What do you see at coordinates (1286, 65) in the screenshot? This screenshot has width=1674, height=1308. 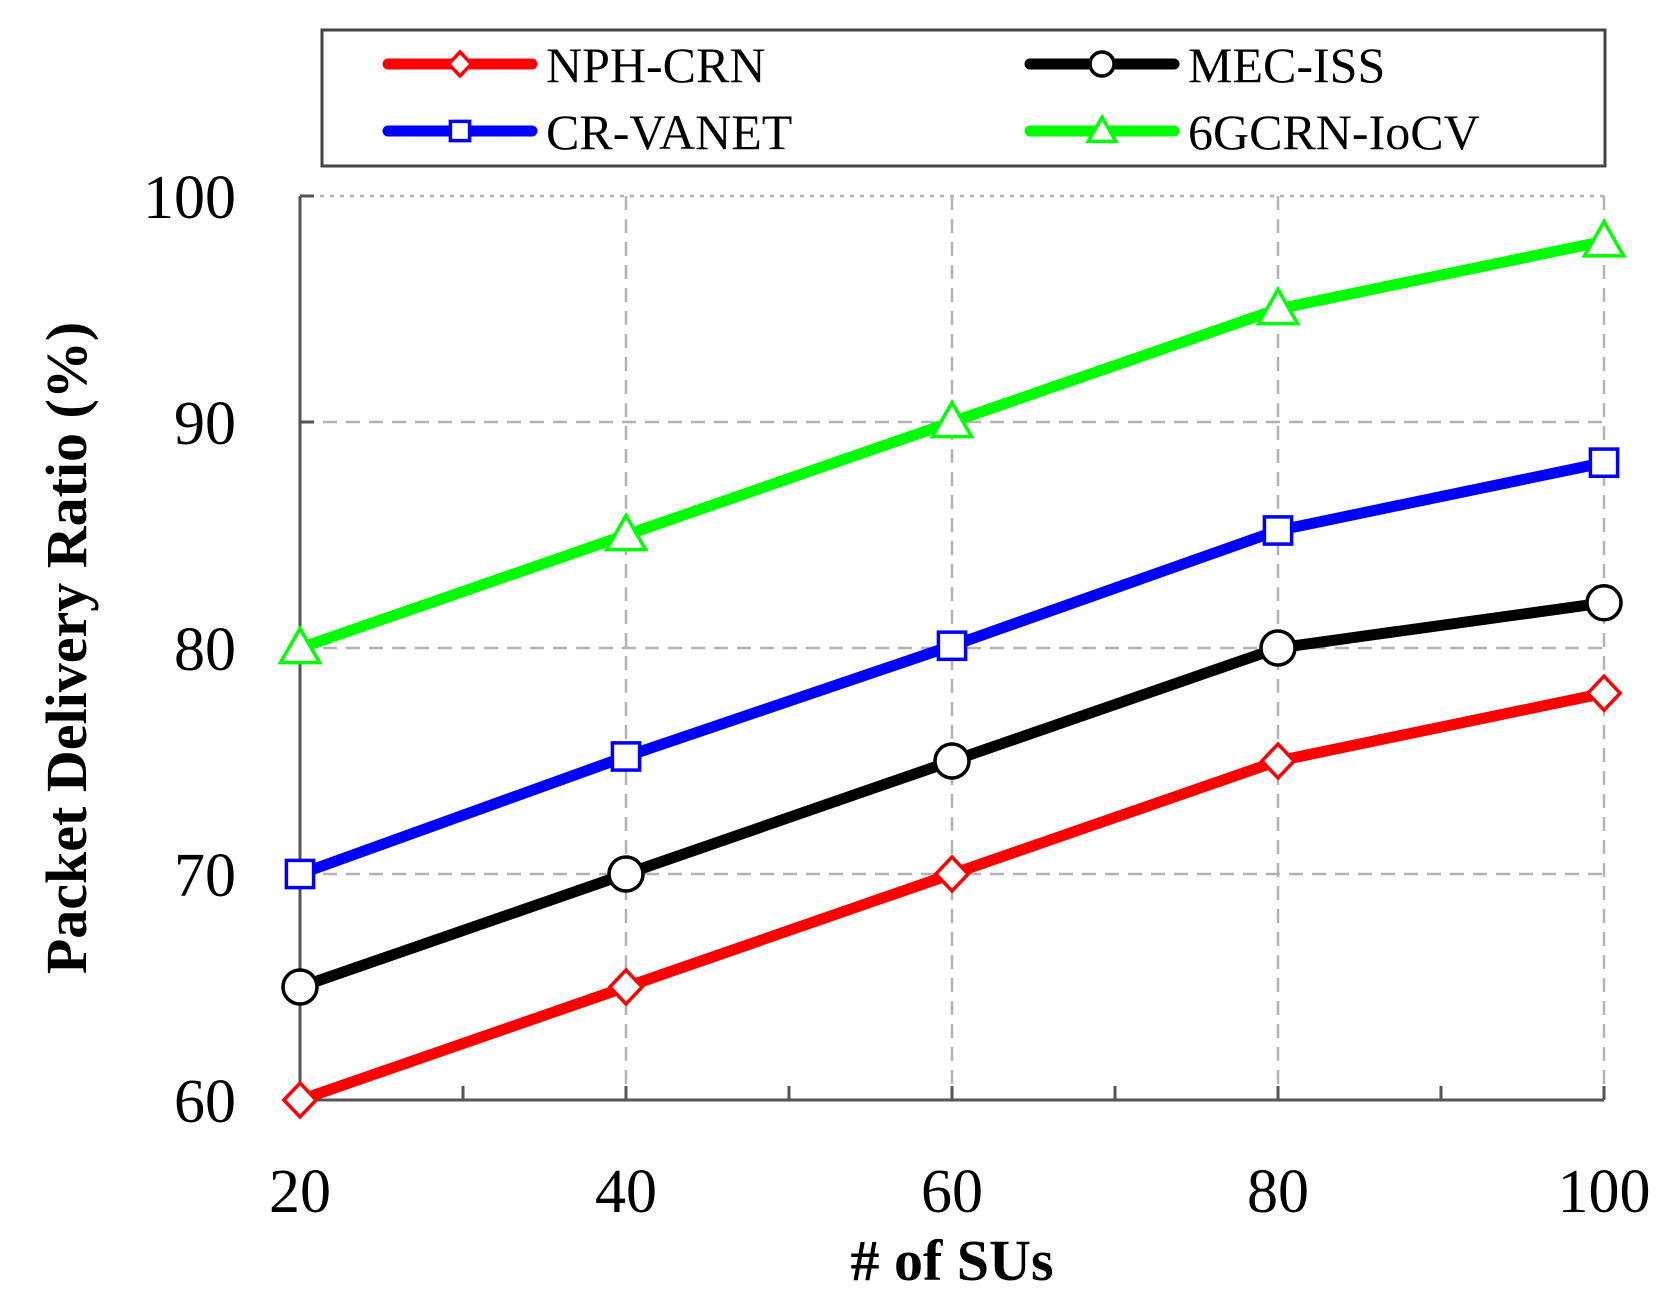 I see `legend-label: MEC-ISS` at bounding box center [1286, 65].